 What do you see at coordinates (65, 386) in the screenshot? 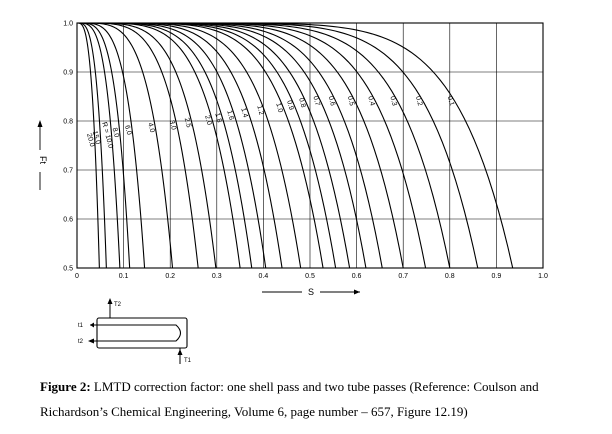
I see `caption-figure-label: Figure 2:` at bounding box center [65, 386].